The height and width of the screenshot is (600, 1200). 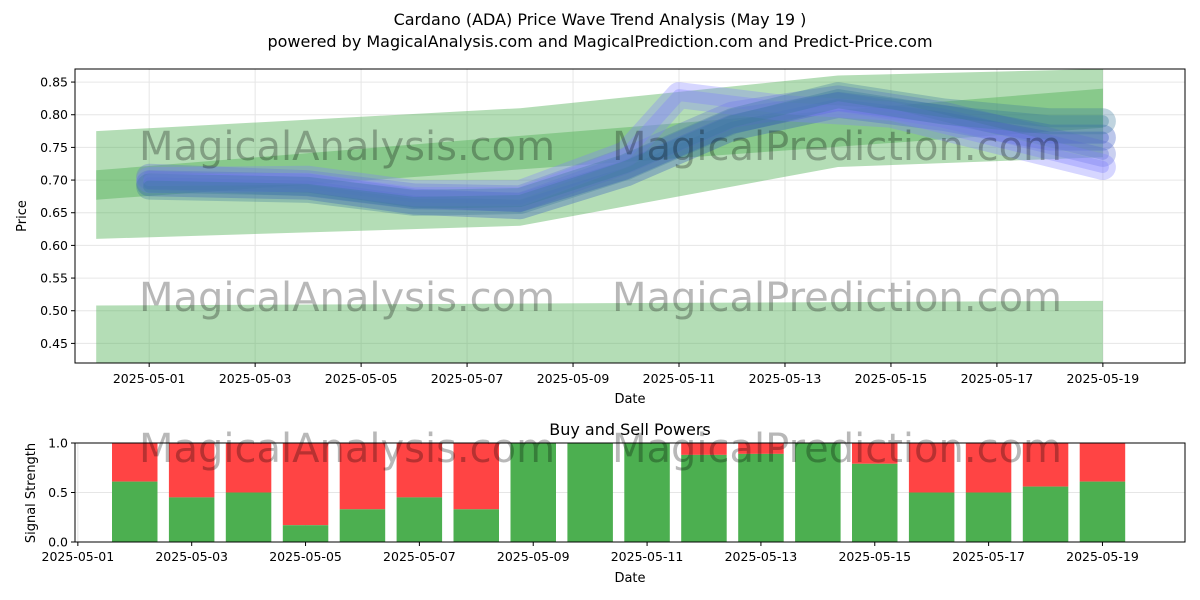 What do you see at coordinates (629, 578) in the screenshot?
I see `signal-x-label: Date` at bounding box center [629, 578].